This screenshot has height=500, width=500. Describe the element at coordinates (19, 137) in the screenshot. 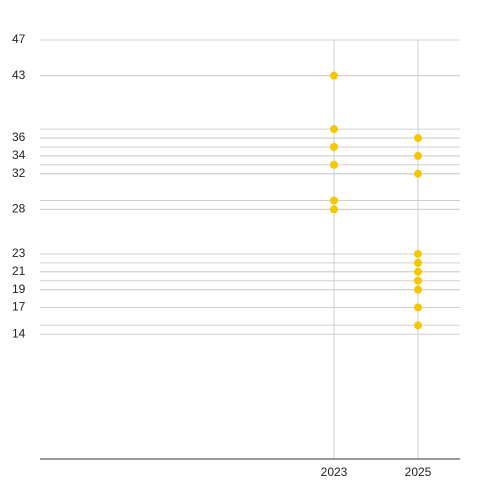

I see `y-tick-label: 36` at that location.